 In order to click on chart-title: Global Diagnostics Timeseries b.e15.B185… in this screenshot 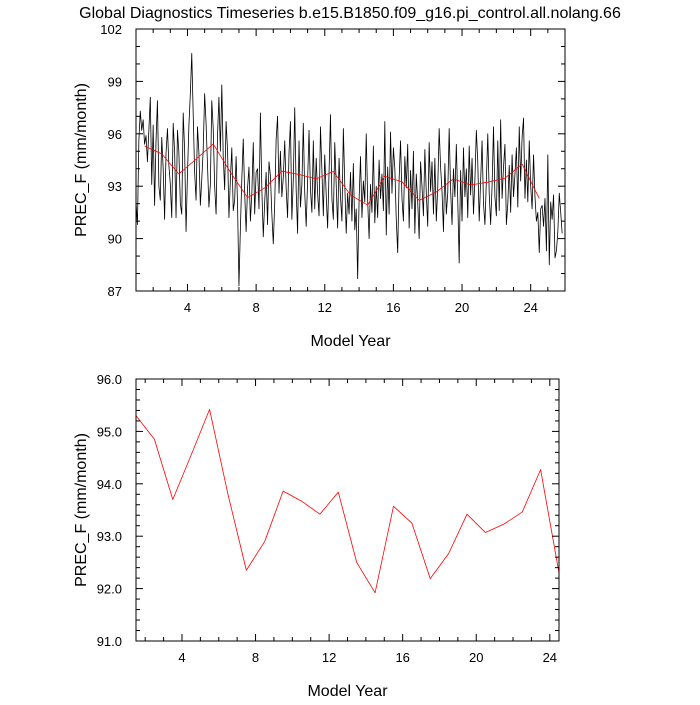, I will do `click(350, 13)`.